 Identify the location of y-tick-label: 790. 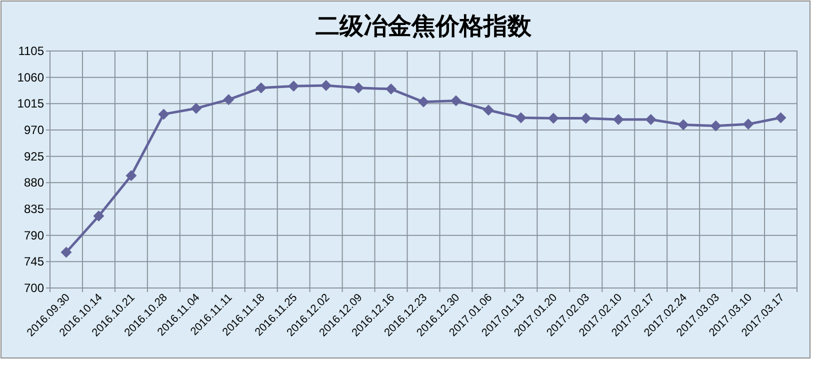
(34, 235).